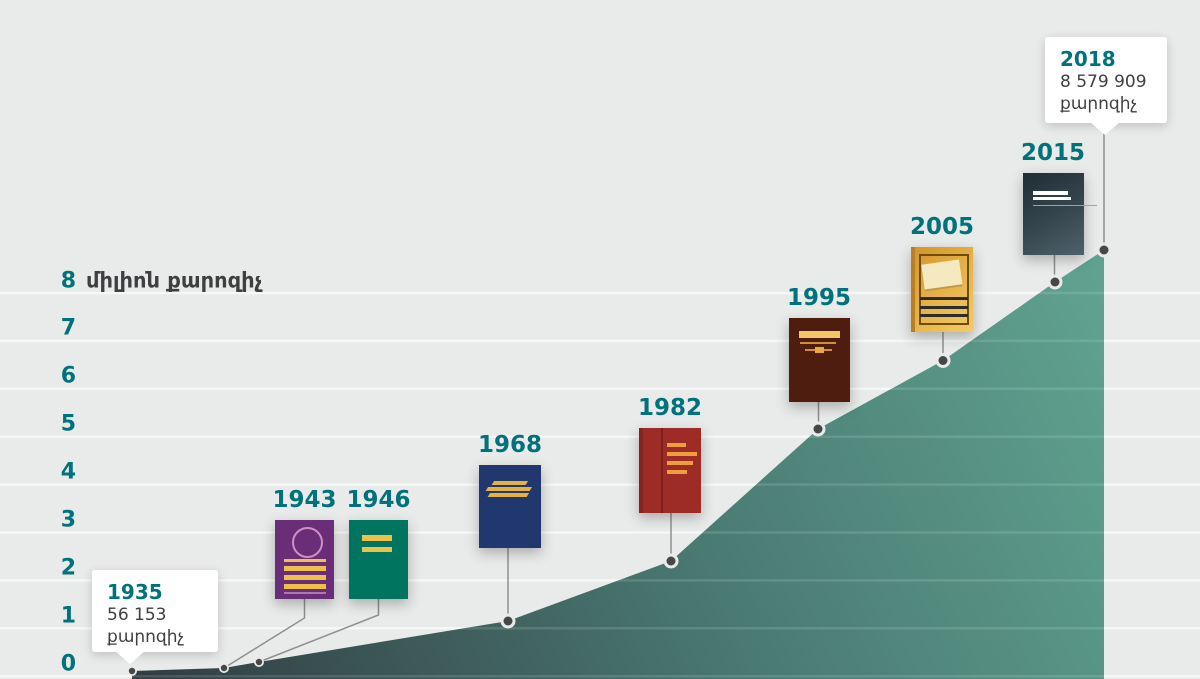 The image size is (1200, 679). Describe the element at coordinates (68, 568) in the screenshot. I see `y-axis-tick-label-2: 2` at that location.